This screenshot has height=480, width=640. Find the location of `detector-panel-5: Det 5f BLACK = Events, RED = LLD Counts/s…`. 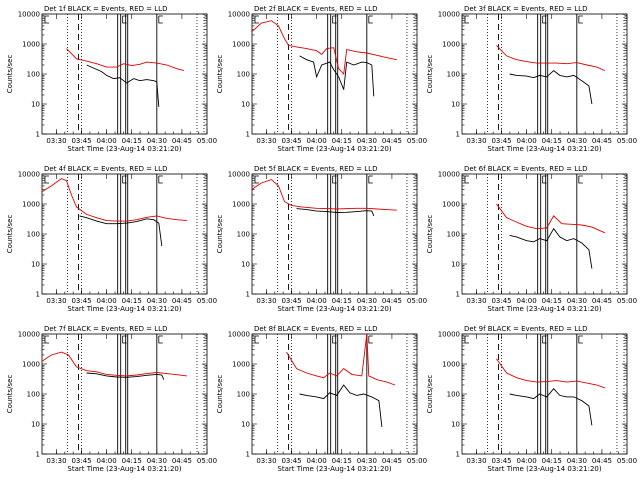

detector-panel-5: Det 5f BLACK = Events, RED = LLD Counts/s… is located at coordinates (321, 239).